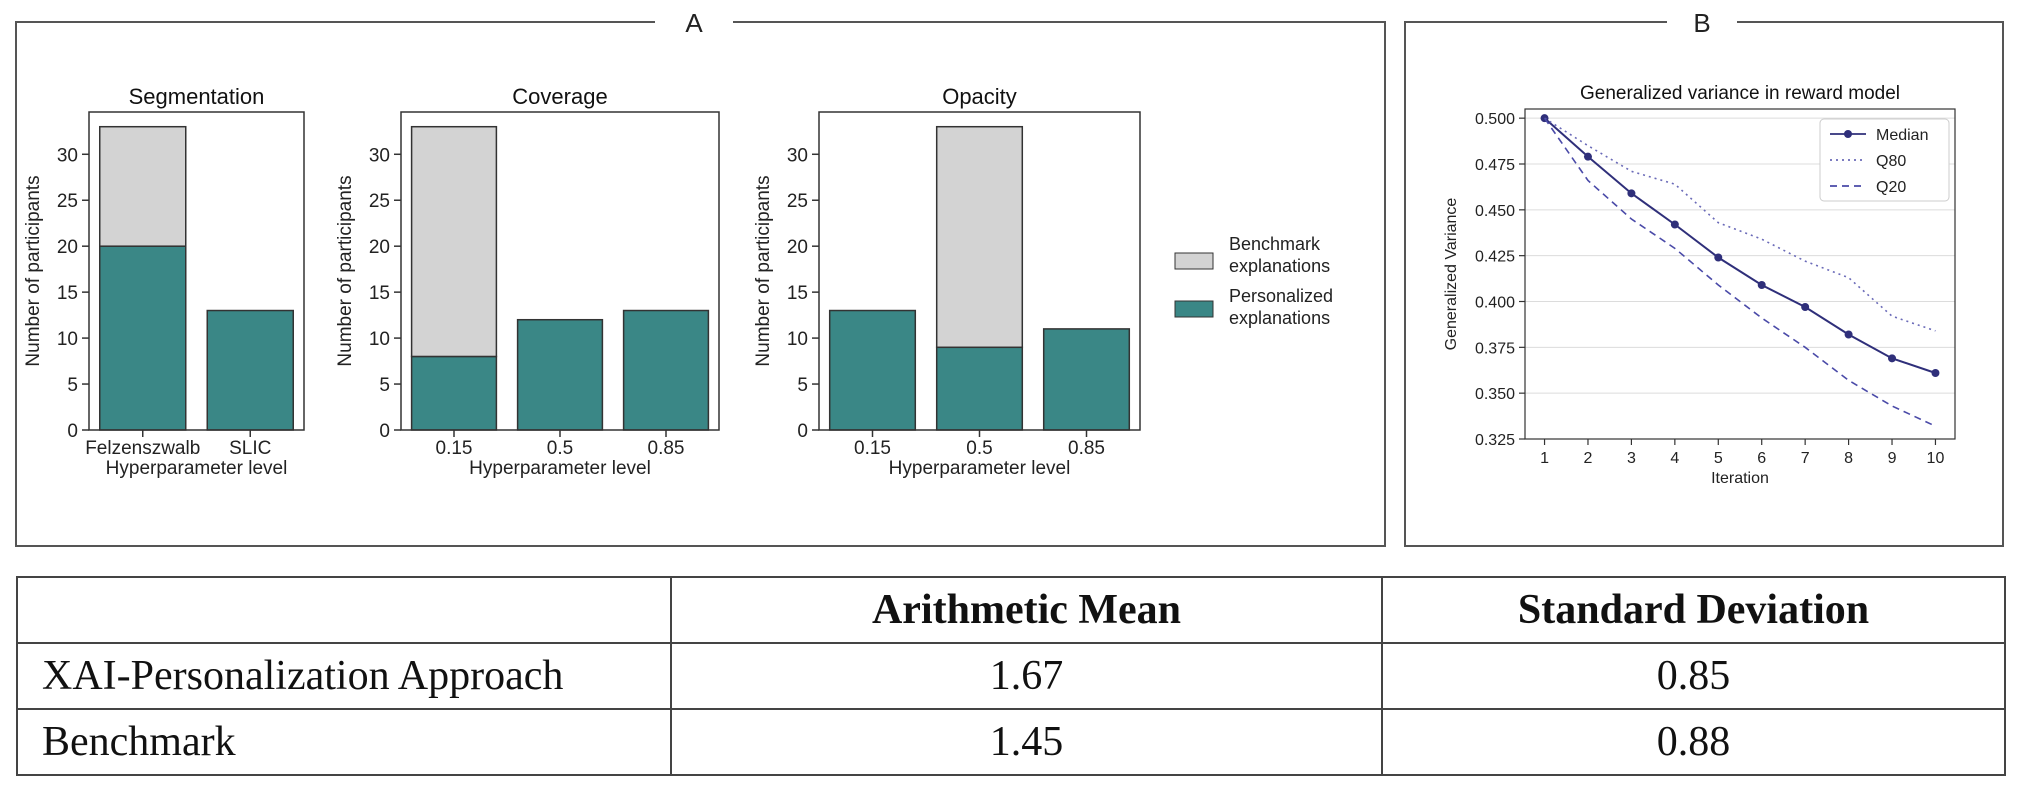 This screenshot has height=788, width=2018. I want to click on table-row: Benchmark 1.45 0.88, so click(1011, 742).